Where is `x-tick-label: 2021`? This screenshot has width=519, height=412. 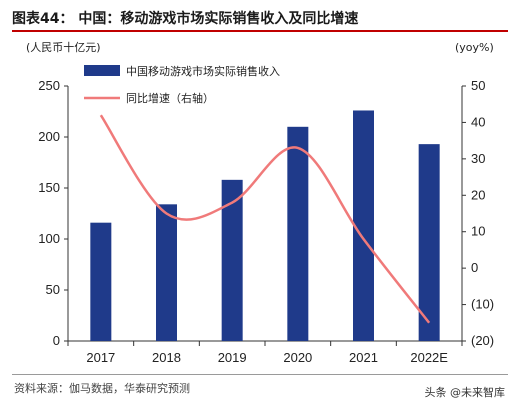
x-tick-label: 2021 is located at coordinates (363, 357).